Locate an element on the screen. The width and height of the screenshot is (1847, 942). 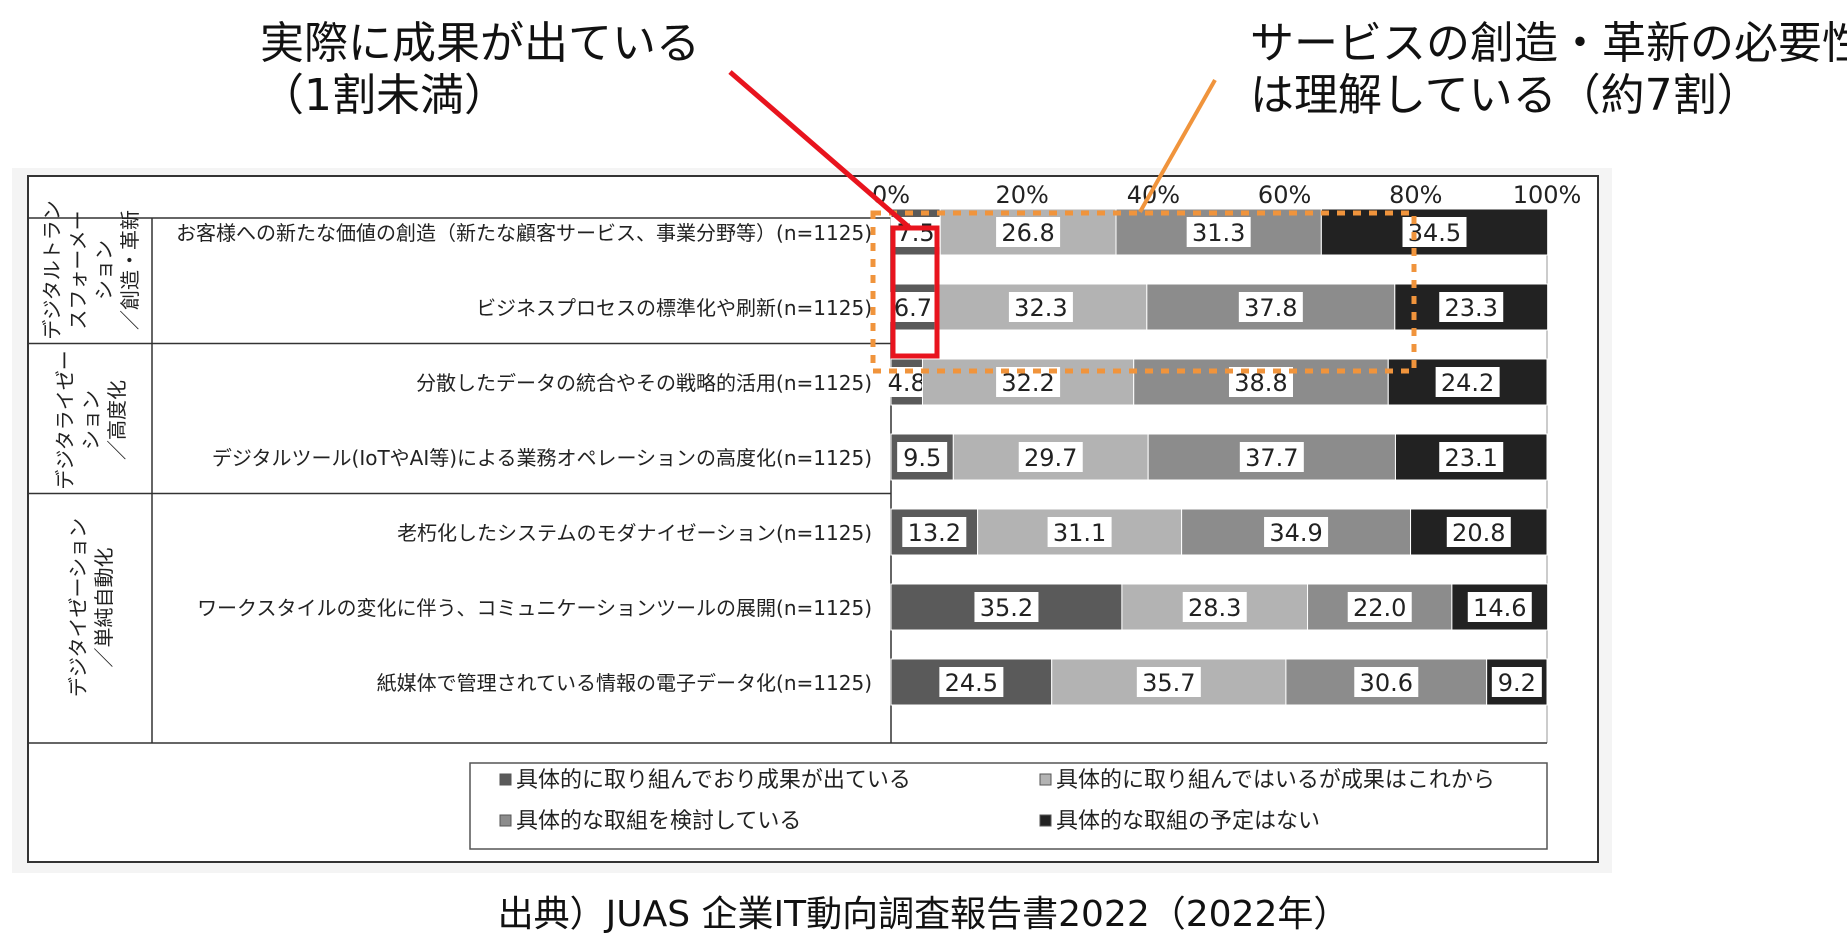
red-pointer-line is located at coordinates (820, 150).